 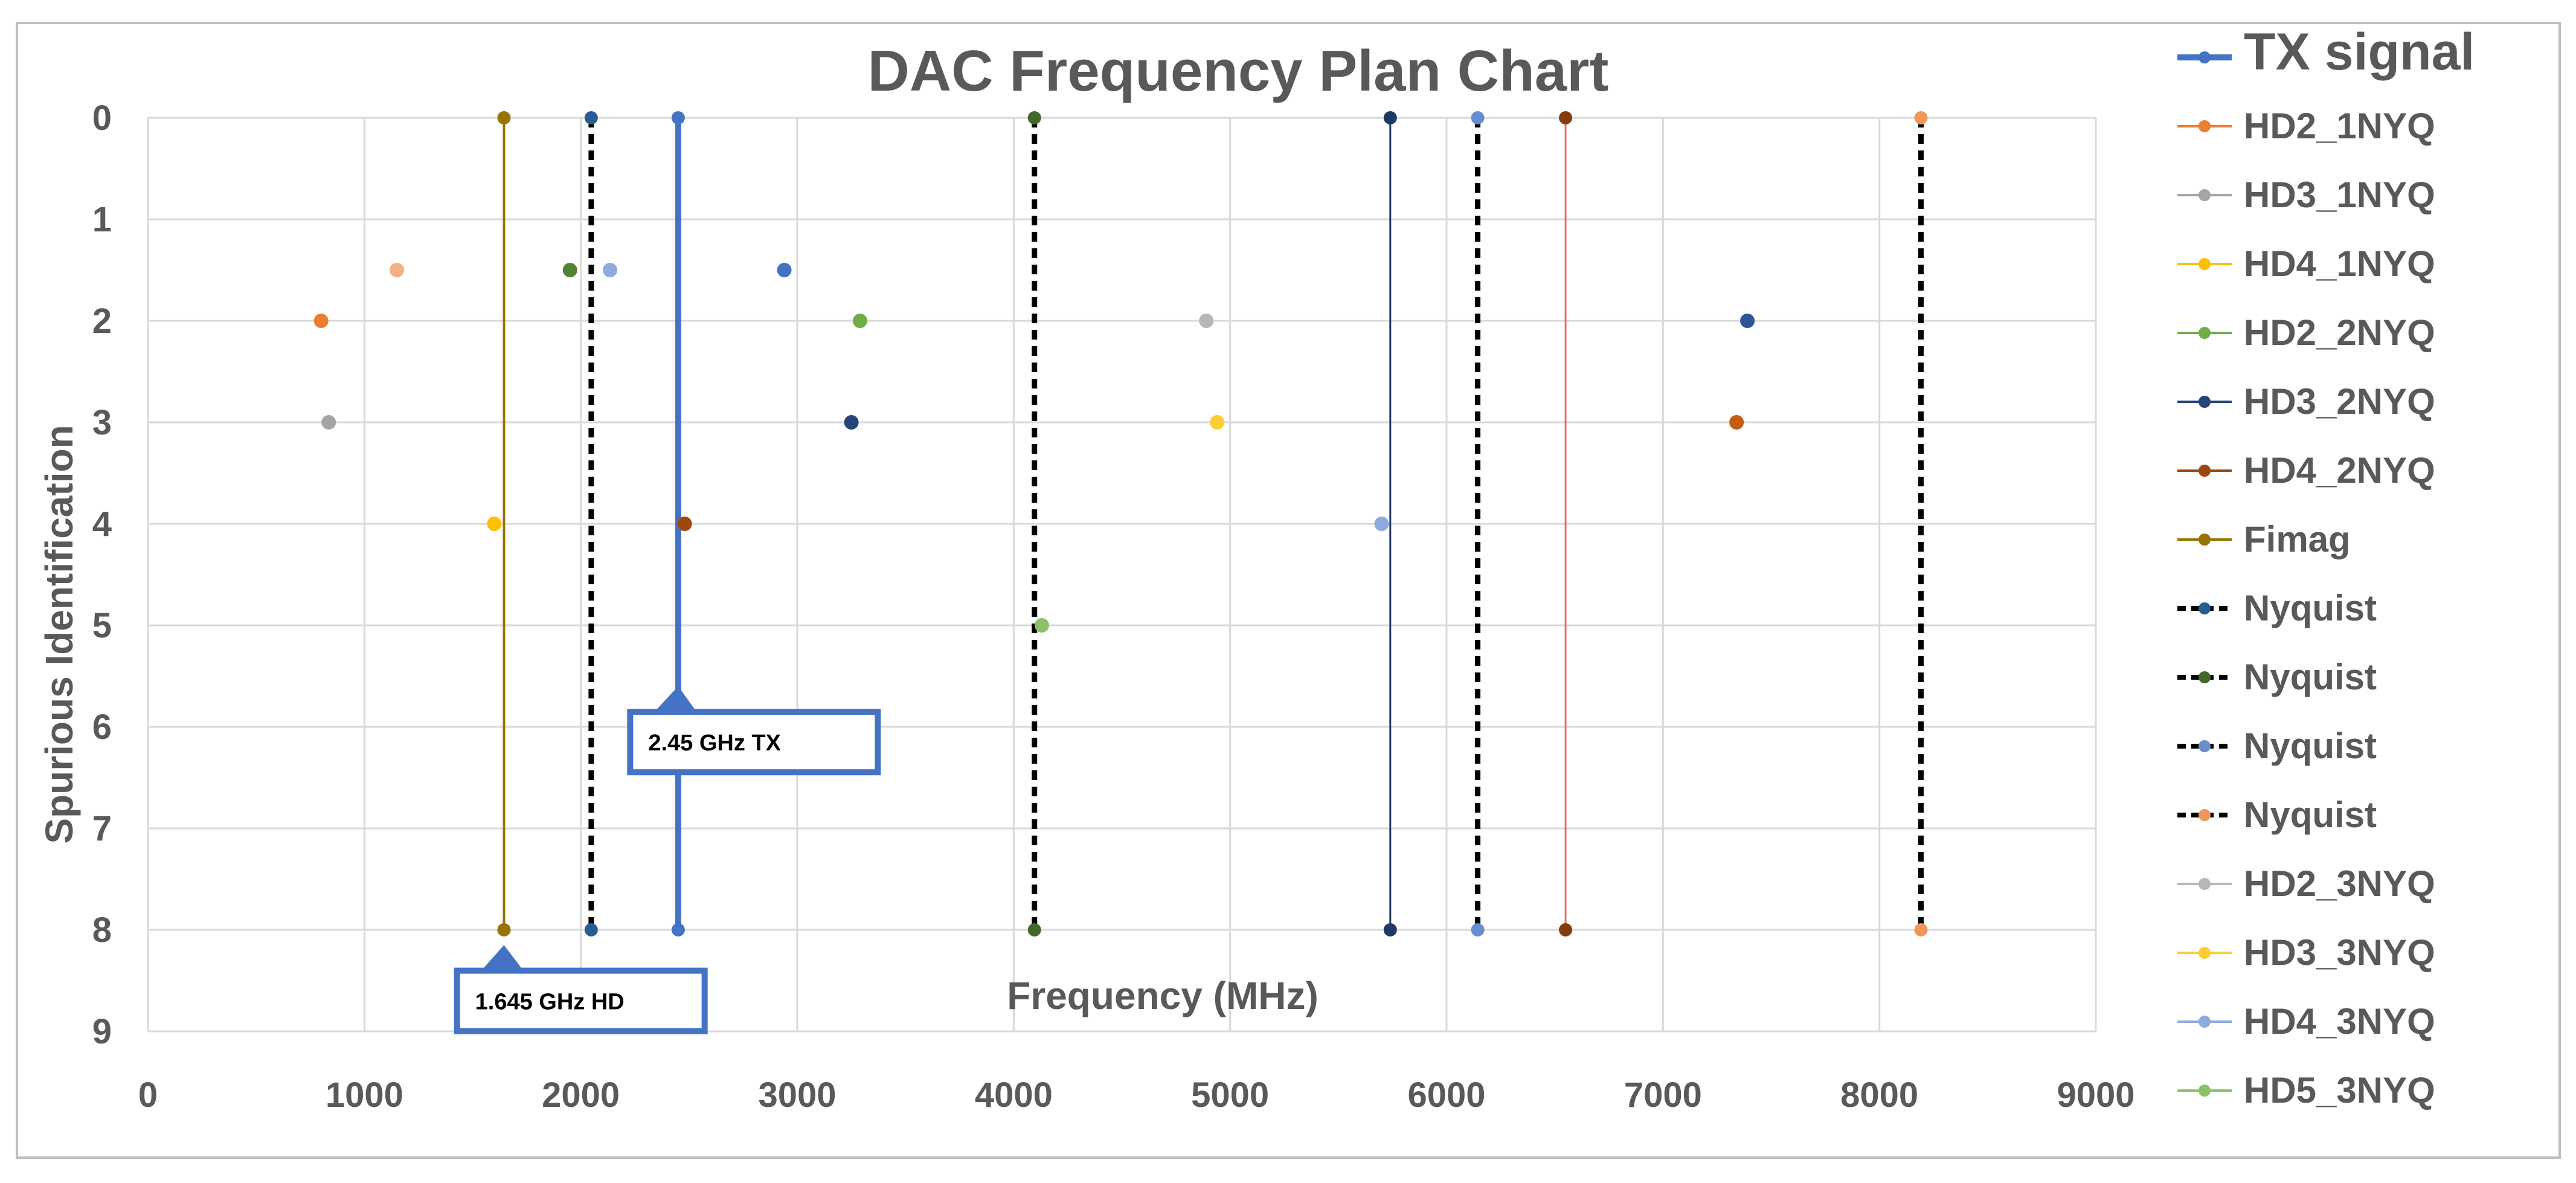 I want to click on y-tick-label: 8, so click(x=102, y=930).